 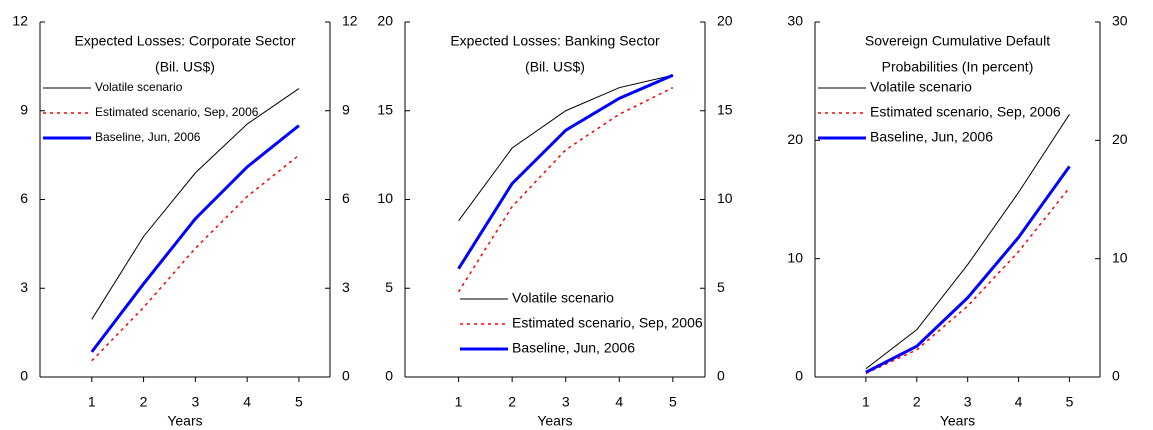 What do you see at coordinates (385, 109) in the screenshot?
I see `y-tick-label: 15` at bounding box center [385, 109].